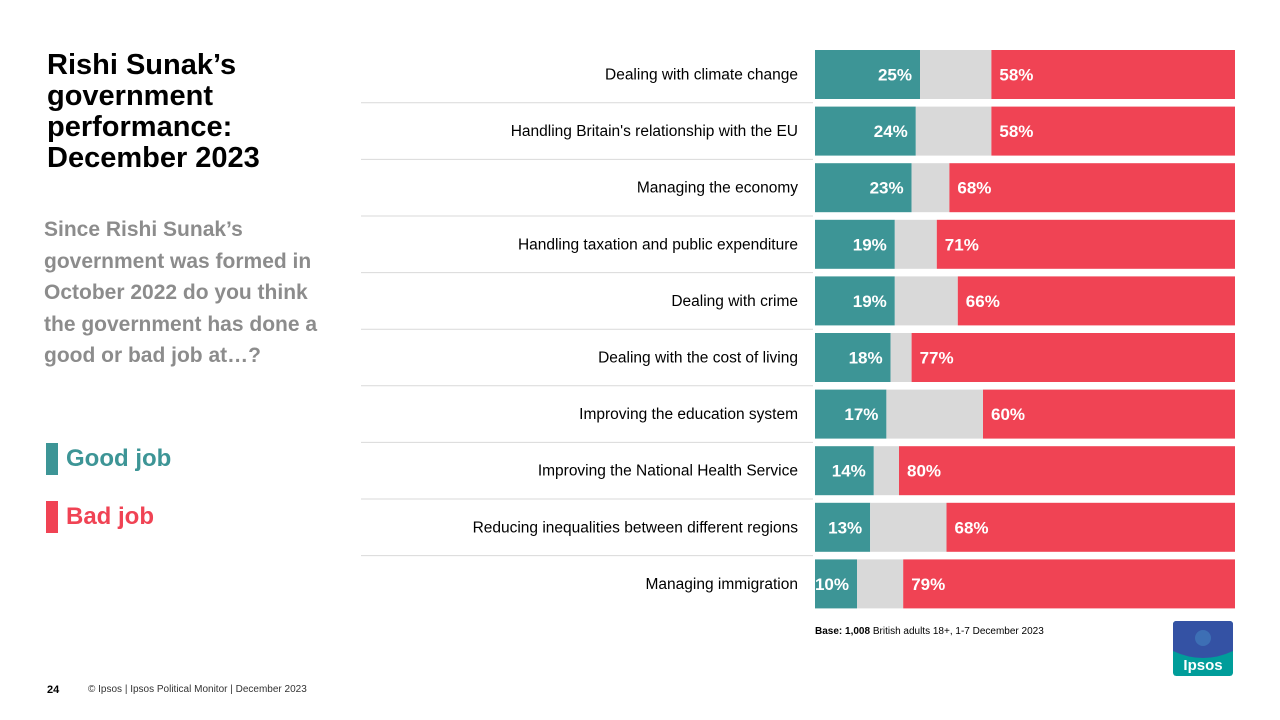 The height and width of the screenshot is (720, 1280). What do you see at coordinates (832, 584) in the screenshot?
I see `data-label-good: 10%` at bounding box center [832, 584].